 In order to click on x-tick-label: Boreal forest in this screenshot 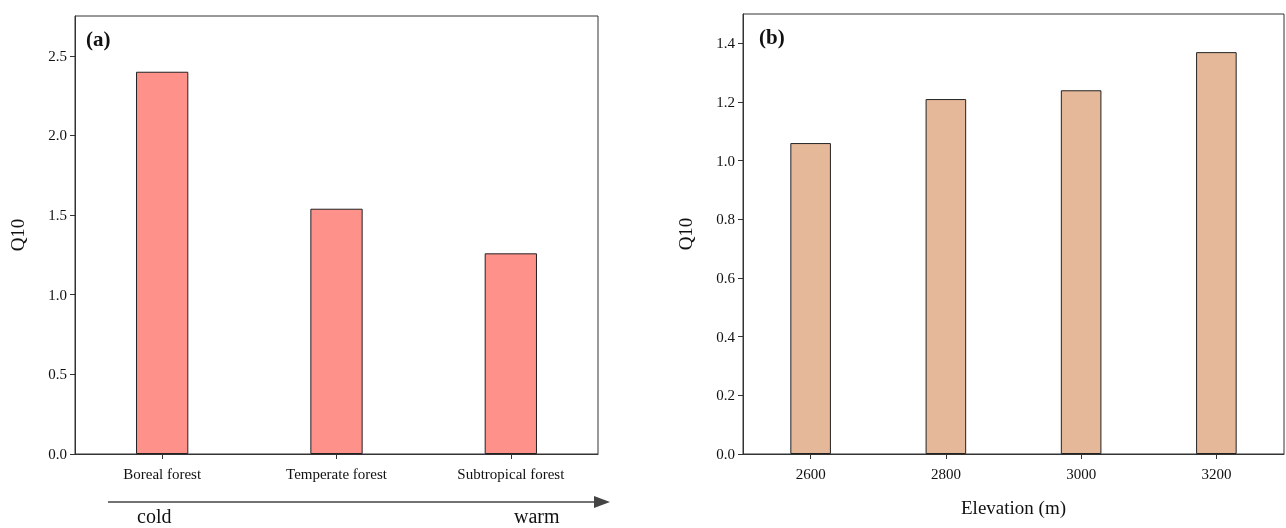, I will do `click(162, 473)`.